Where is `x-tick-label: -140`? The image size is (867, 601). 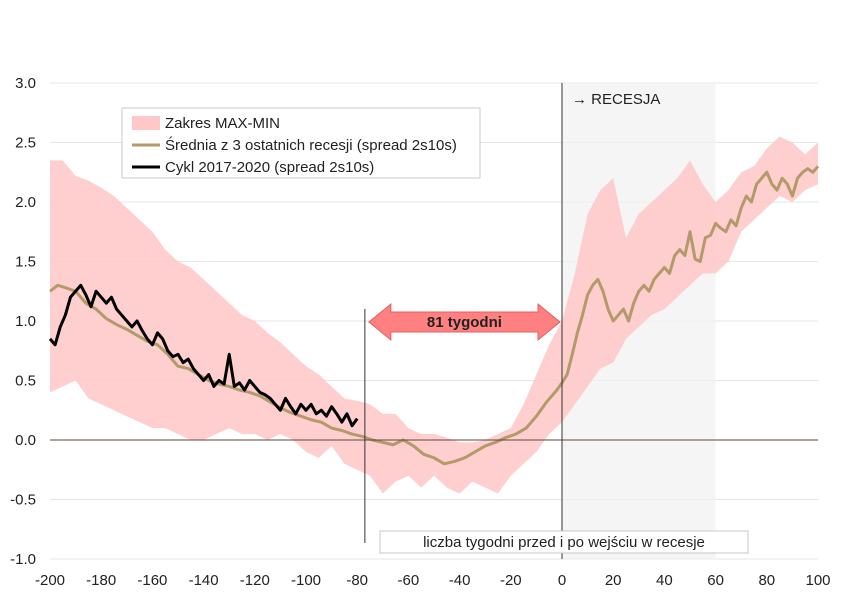 x-tick-label: -140 is located at coordinates (204, 580).